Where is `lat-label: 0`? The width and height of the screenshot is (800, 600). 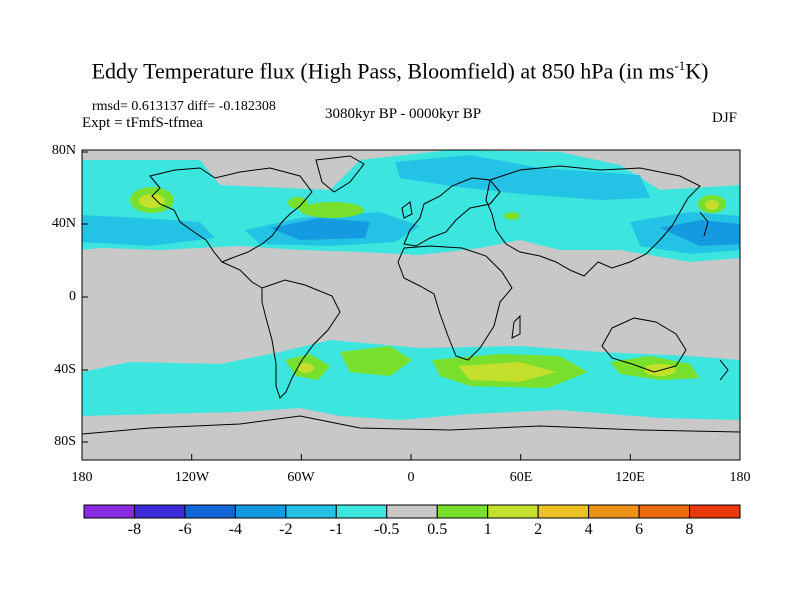 lat-label: 0 is located at coordinates (72, 296).